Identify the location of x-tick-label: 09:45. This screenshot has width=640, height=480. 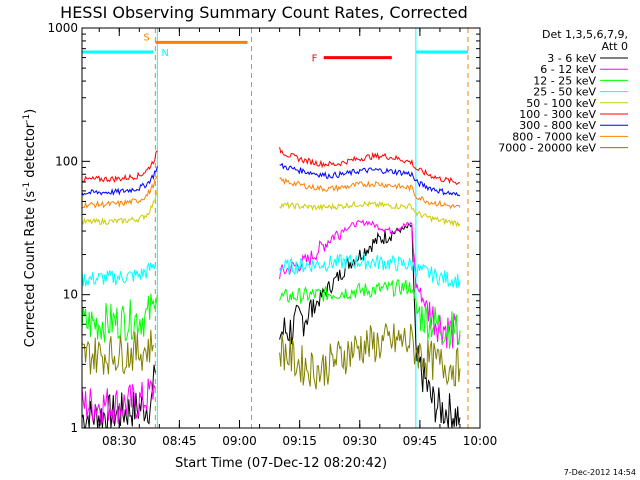
(420, 441).